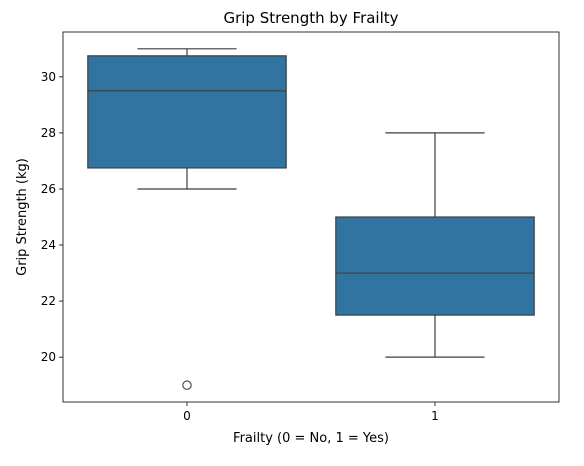 The height and width of the screenshot is (466, 584). Describe the element at coordinates (48, 301) in the screenshot. I see `y-tick-label: 22` at that location.